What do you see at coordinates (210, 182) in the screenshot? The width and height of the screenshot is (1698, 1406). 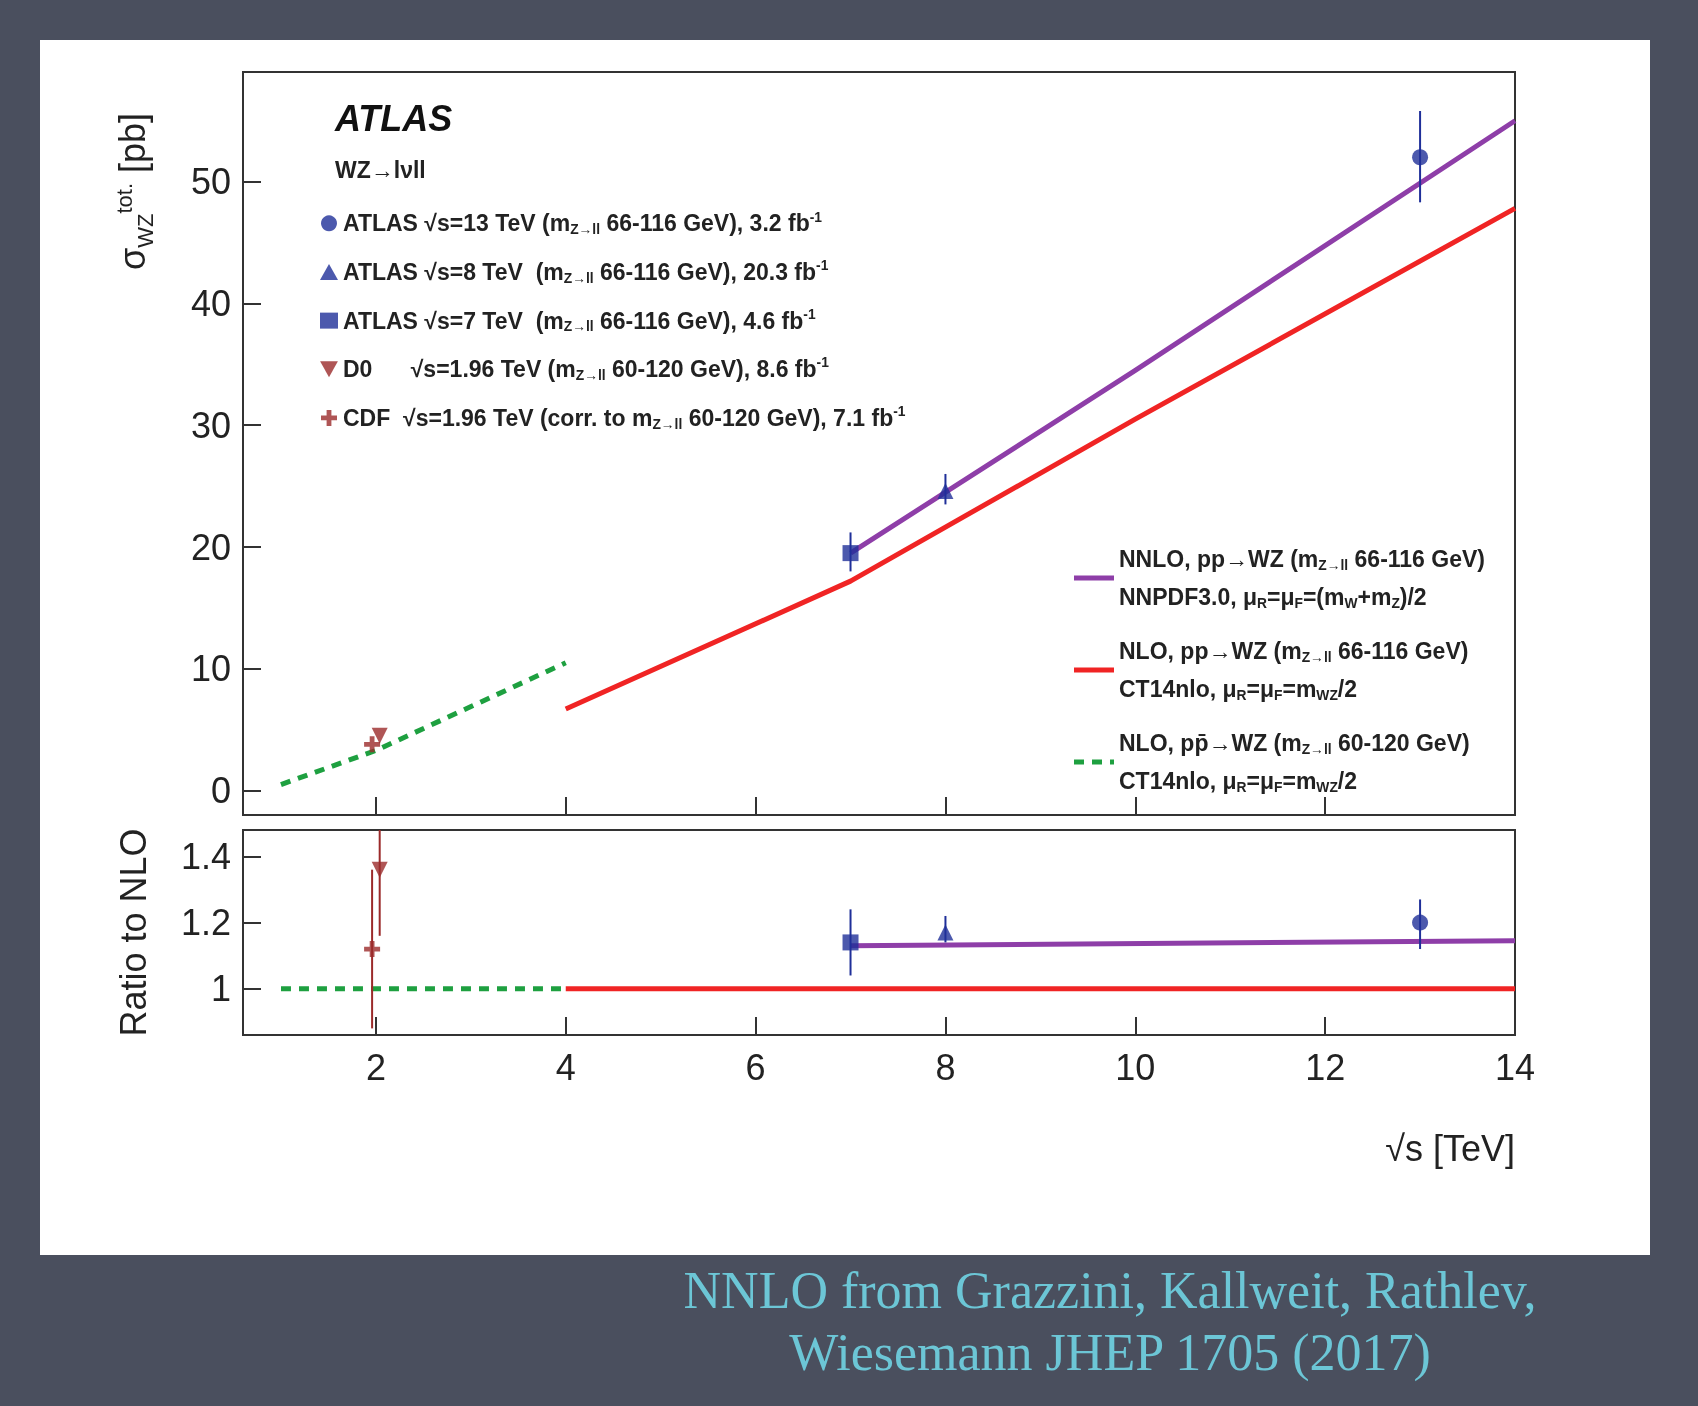 I see `y-tick-label: 50` at bounding box center [210, 182].